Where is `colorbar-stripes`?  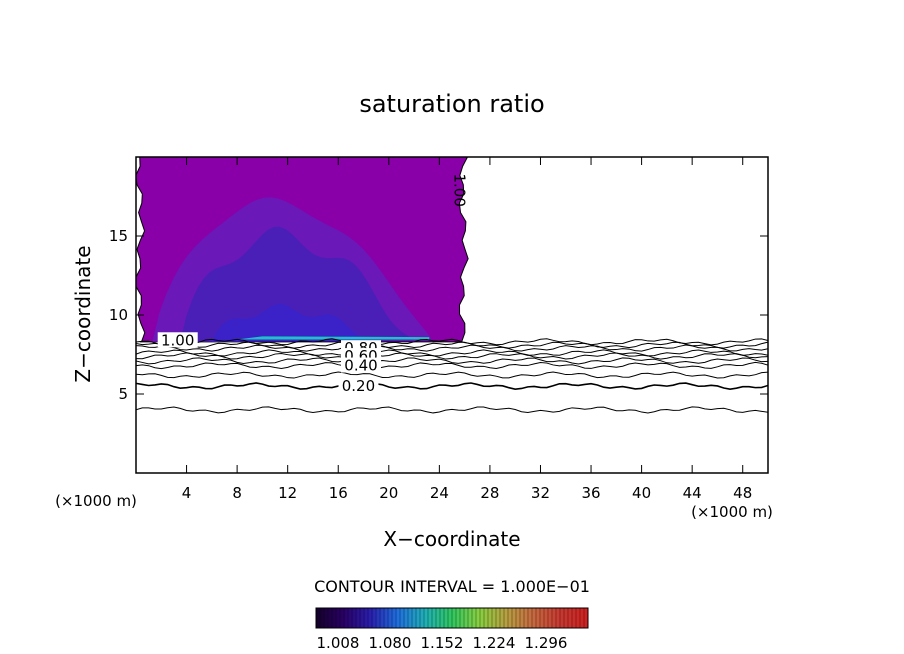 colorbar-stripes is located at coordinates (452, 618).